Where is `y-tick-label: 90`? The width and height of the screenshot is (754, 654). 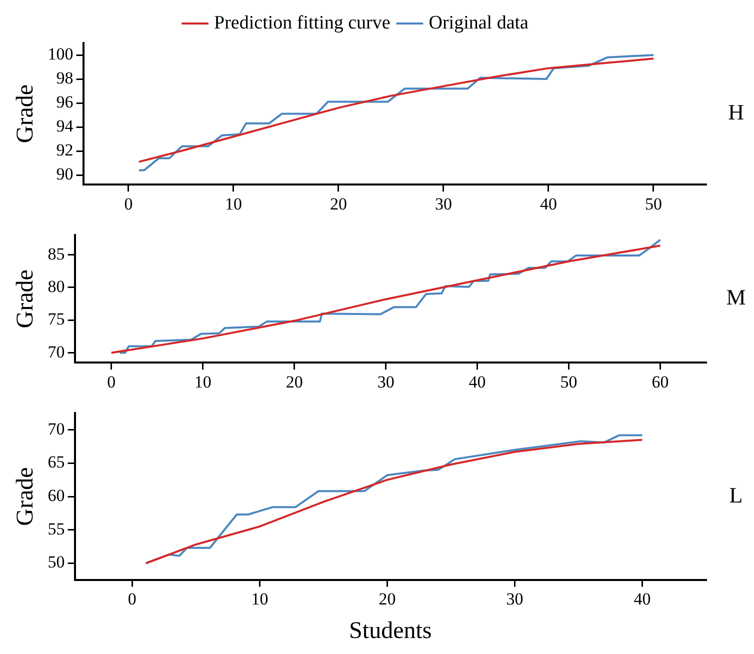
y-tick-label: 90 is located at coordinates (65, 174).